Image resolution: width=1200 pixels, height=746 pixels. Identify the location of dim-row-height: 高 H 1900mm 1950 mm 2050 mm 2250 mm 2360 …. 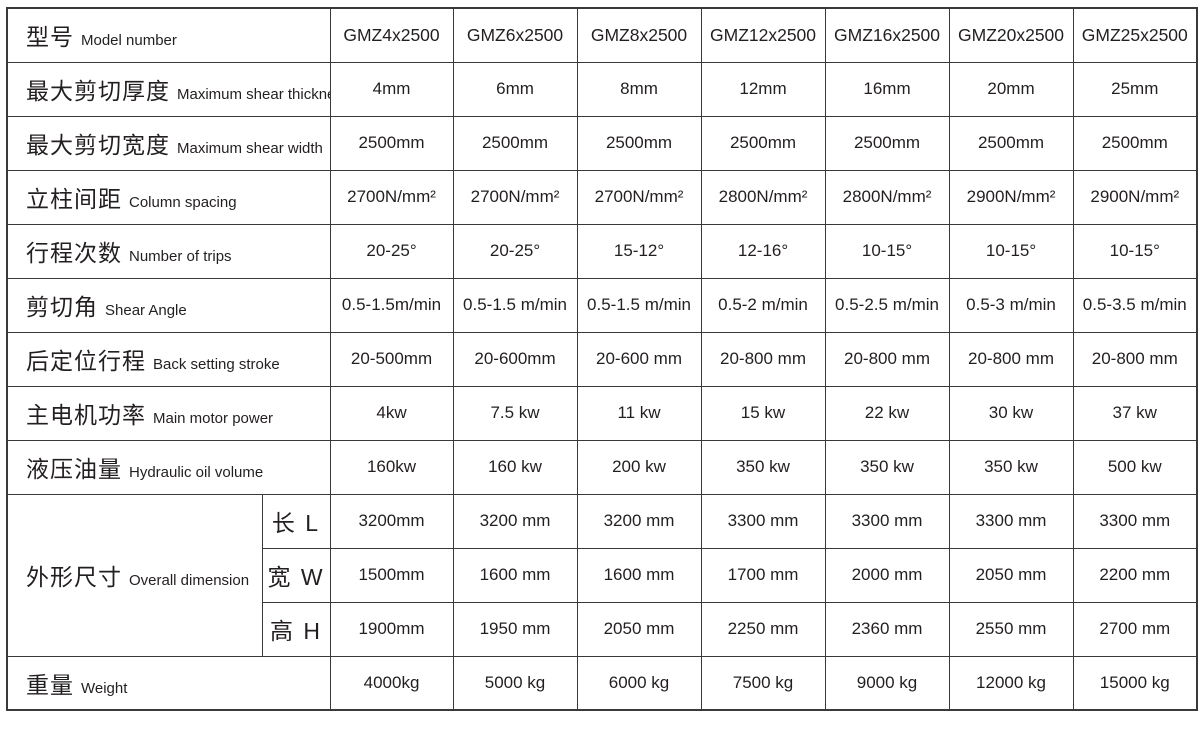
(602, 629).